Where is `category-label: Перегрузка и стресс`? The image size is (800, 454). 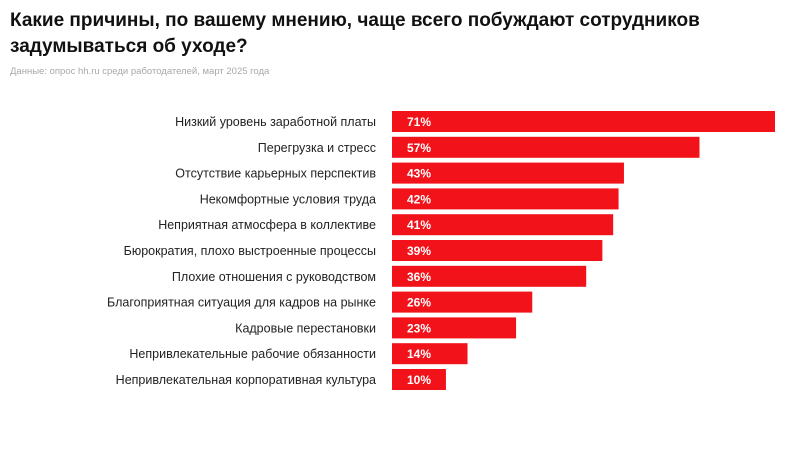
category-label: Перегрузка и стресс is located at coordinates (317, 148).